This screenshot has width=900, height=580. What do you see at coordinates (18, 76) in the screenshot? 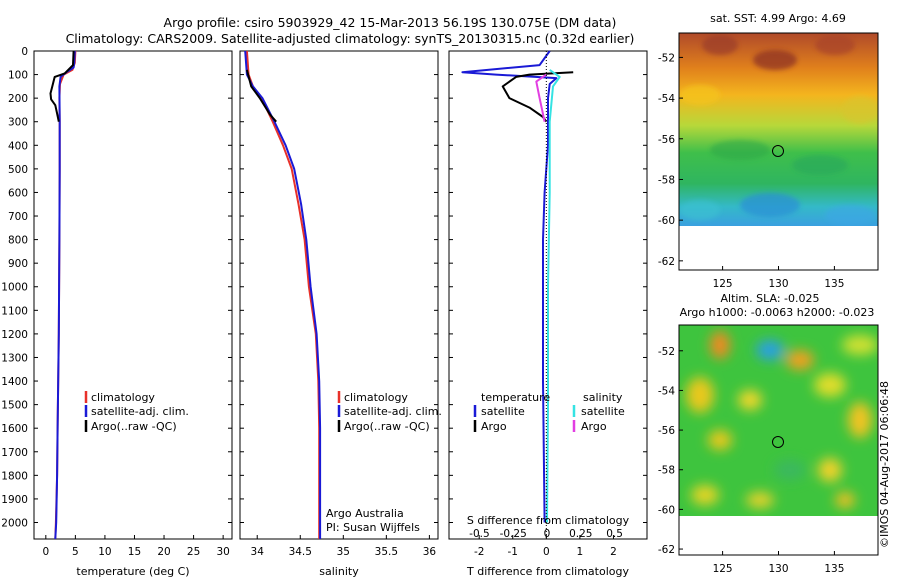
I see `depth-tick-label: 100` at bounding box center [18, 76].